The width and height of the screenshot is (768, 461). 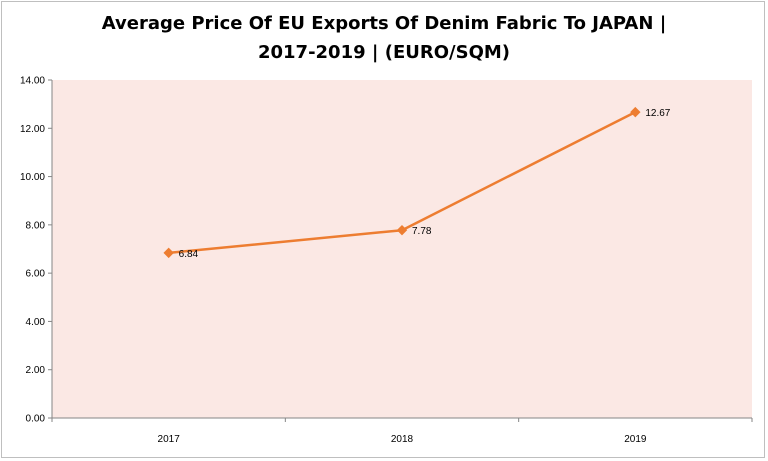 I want to click on data-label: 7.78, so click(x=422, y=231).